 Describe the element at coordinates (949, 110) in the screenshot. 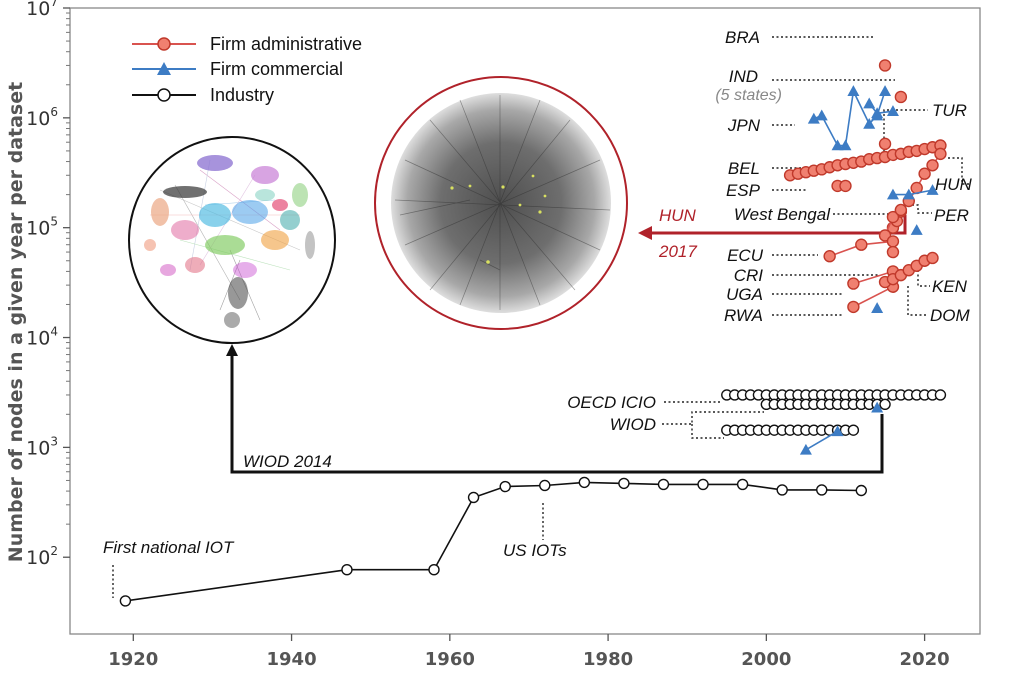

I see `label-tur: TUR` at that location.